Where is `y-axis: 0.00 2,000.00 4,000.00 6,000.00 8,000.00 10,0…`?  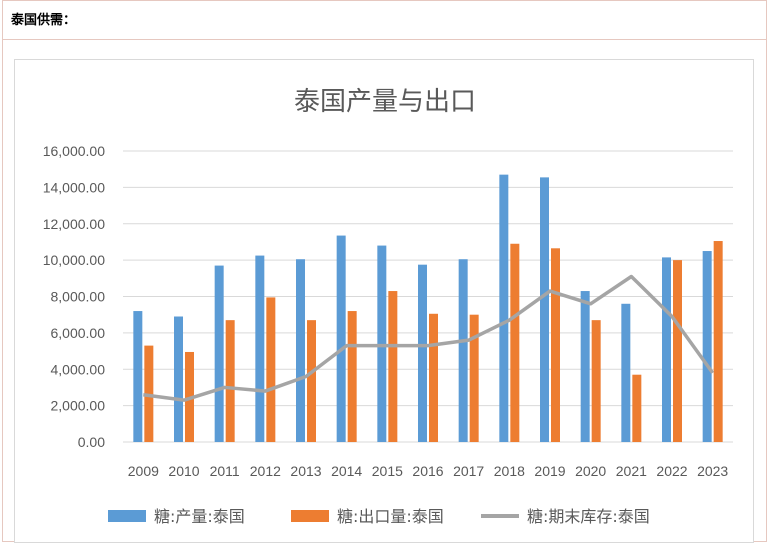 y-axis: 0.00 2,000.00 4,000.00 6,000.00 8,000.00 10,0… is located at coordinates (74, 296).